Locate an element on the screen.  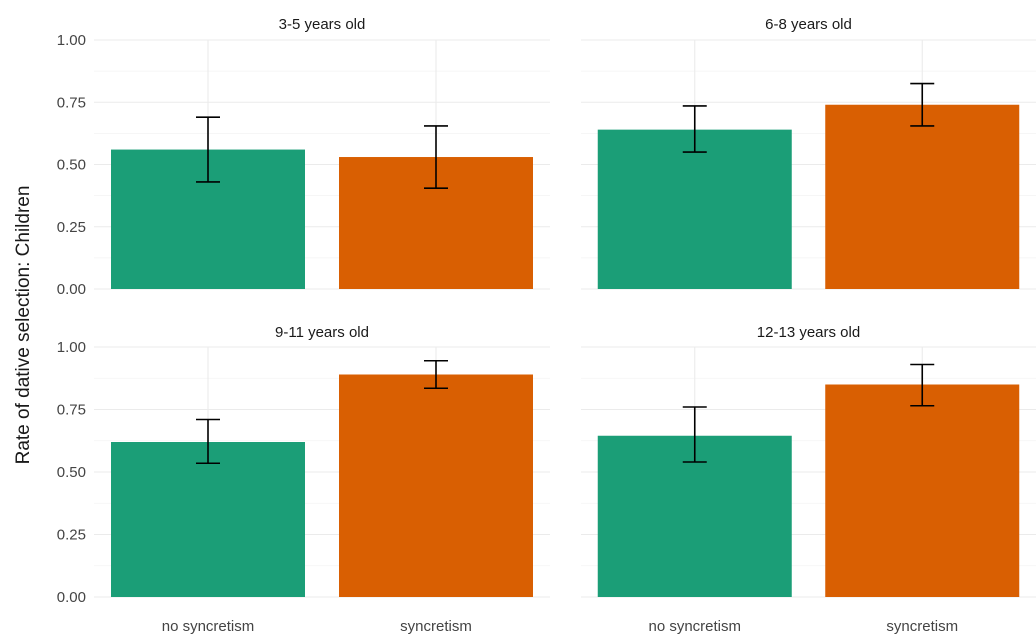
panel-title: 12-13 years old is located at coordinates (808, 332).